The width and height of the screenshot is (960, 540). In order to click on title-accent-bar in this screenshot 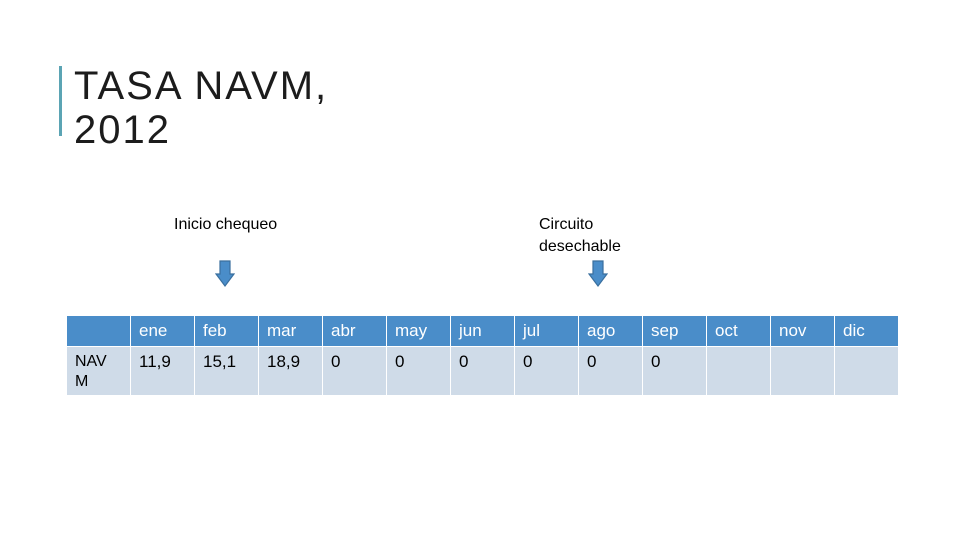, I will do `click(60, 101)`.